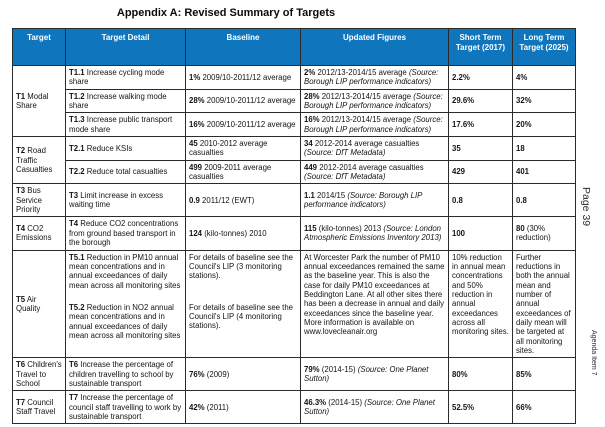 This screenshot has height=427, width=605. I want to click on cell-baseline: 499 2009-2011 average casualties, so click(243, 172).